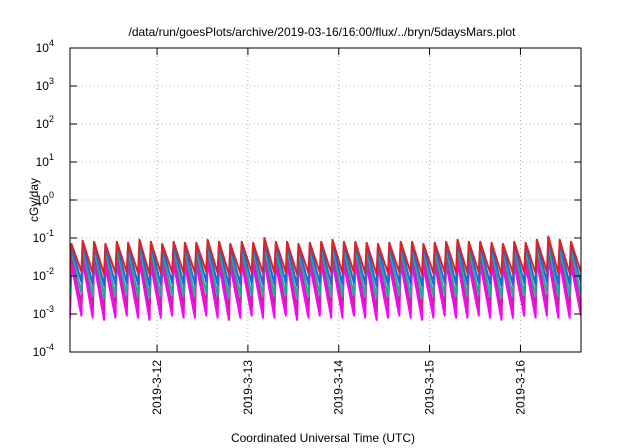 The height and width of the screenshot is (448, 640). I want to click on x-tick-label: 2019-3-13, so click(248, 387).